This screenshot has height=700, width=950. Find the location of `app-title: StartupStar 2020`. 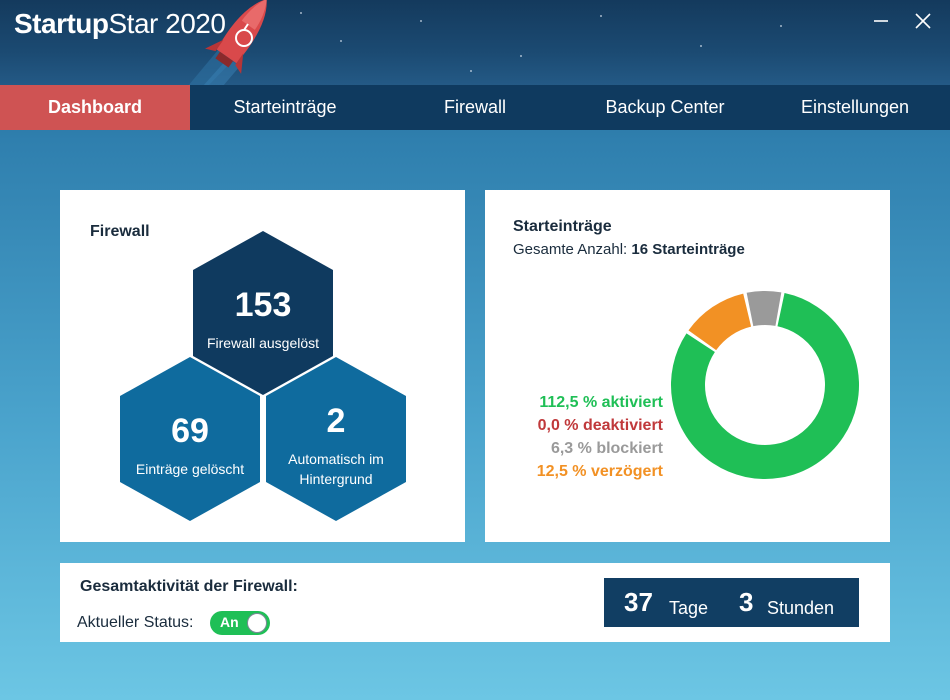

app-title: StartupStar 2020 is located at coordinates (120, 23).